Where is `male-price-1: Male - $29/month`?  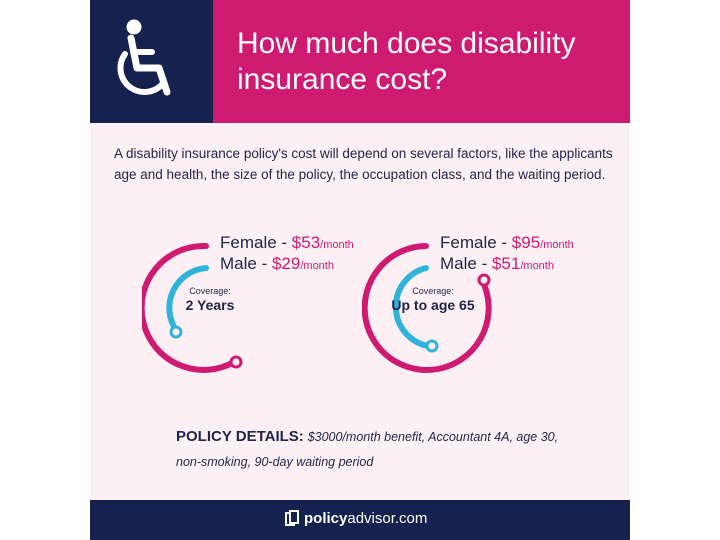
male-price-1: Male - $29/month is located at coordinates (277, 263).